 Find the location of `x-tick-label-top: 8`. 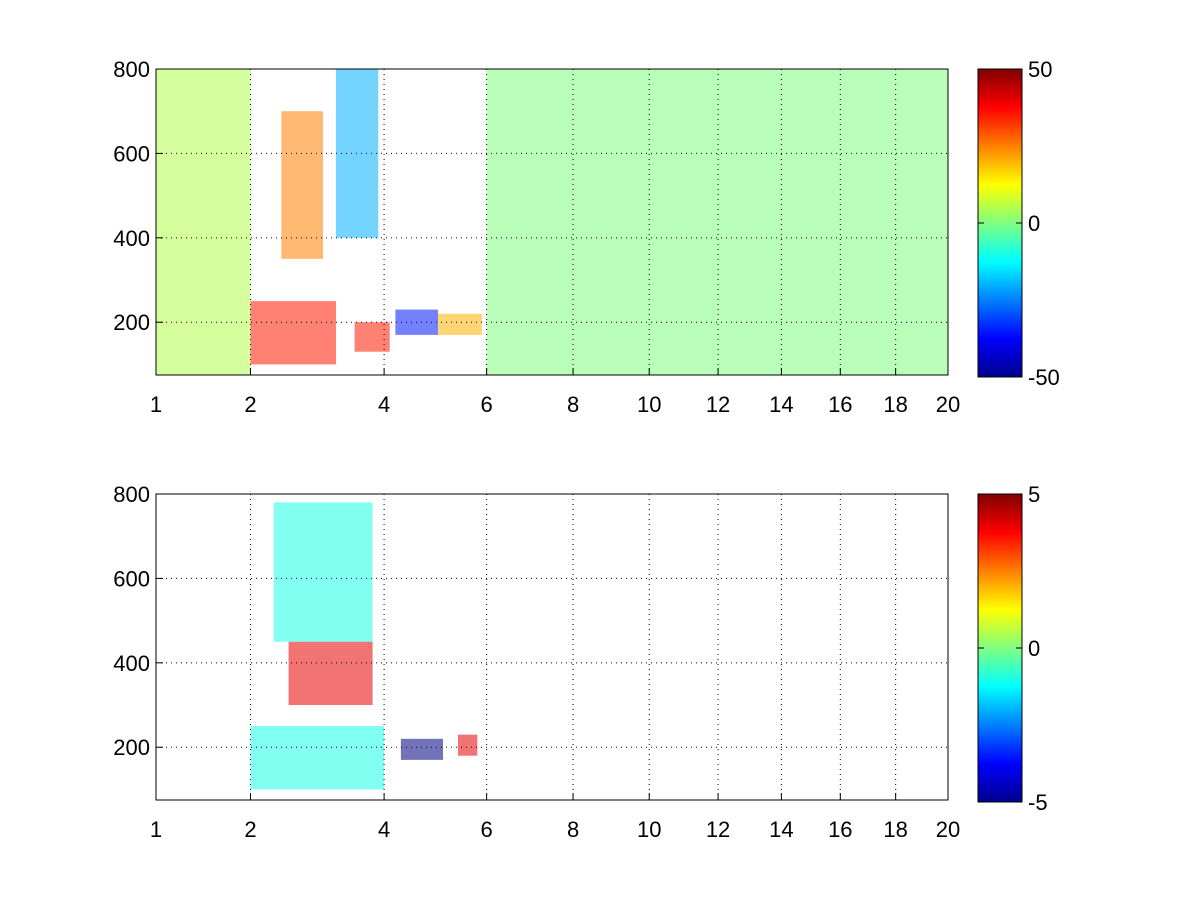

x-tick-label-top: 8 is located at coordinates (573, 404).